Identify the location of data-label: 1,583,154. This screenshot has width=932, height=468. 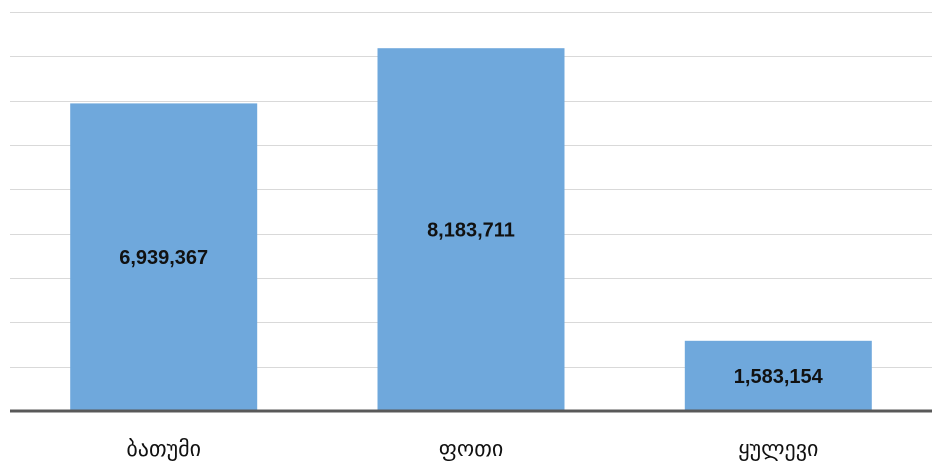
(779, 377).